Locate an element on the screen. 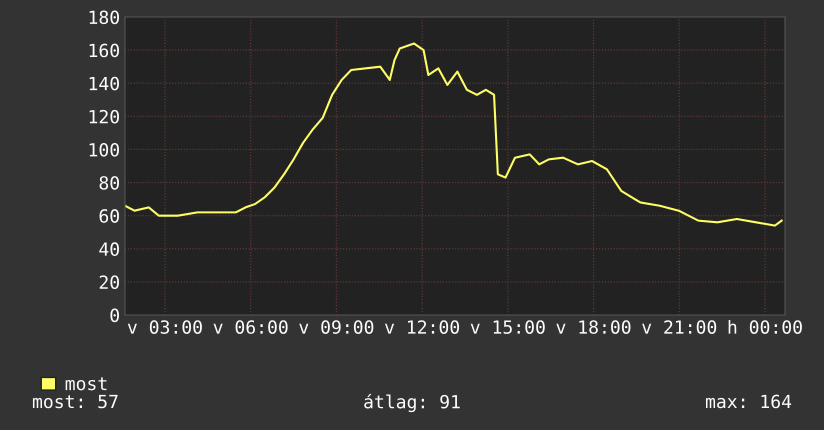 This screenshot has height=430, width=824. text: max: 164 is located at coordinates (749, 401).